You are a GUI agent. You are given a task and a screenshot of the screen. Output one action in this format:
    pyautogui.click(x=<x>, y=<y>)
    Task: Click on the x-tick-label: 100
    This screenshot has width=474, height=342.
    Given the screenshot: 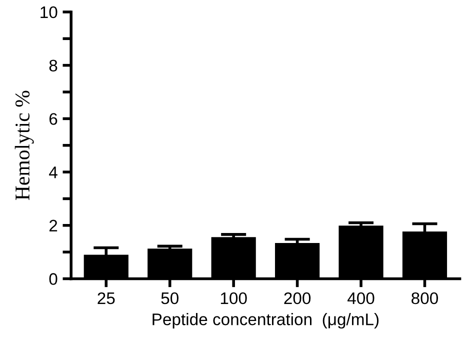 What is the action you would take?
    pyautogui.click(x=233, y=298)
    